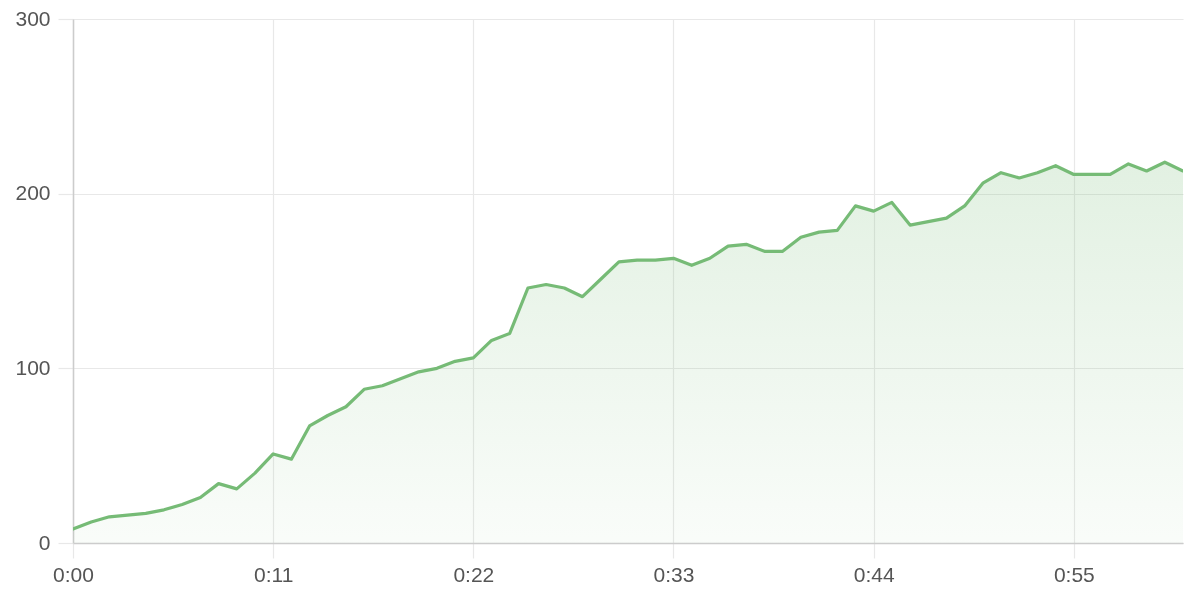  I want to click on x-tick-label: 0:22, so click(474, 574).